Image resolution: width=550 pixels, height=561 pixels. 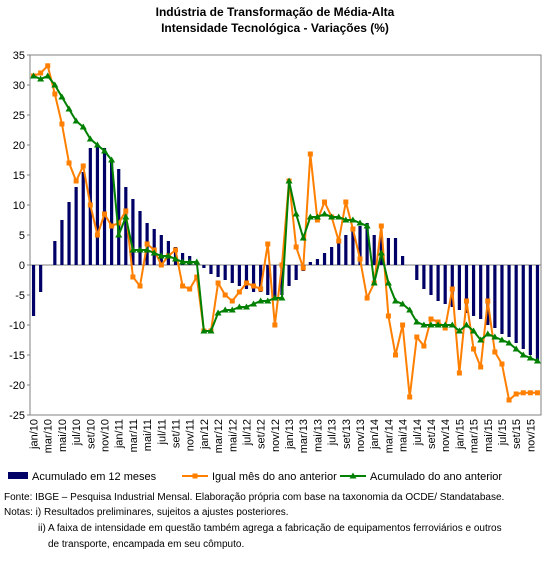 What do you see at coordinates (275, 28) in the screenshot?
I see `chart-subtitle: Intensidade Tecnológica - Variações (%)` at bounding box center [275, 28].